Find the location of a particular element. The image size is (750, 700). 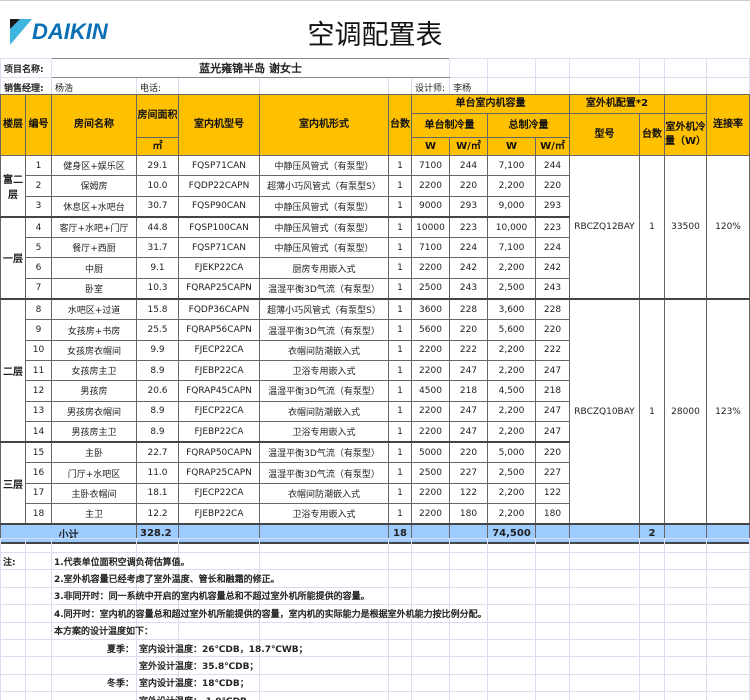

cell-twm2: 122 is located at coordinates (552, 493).